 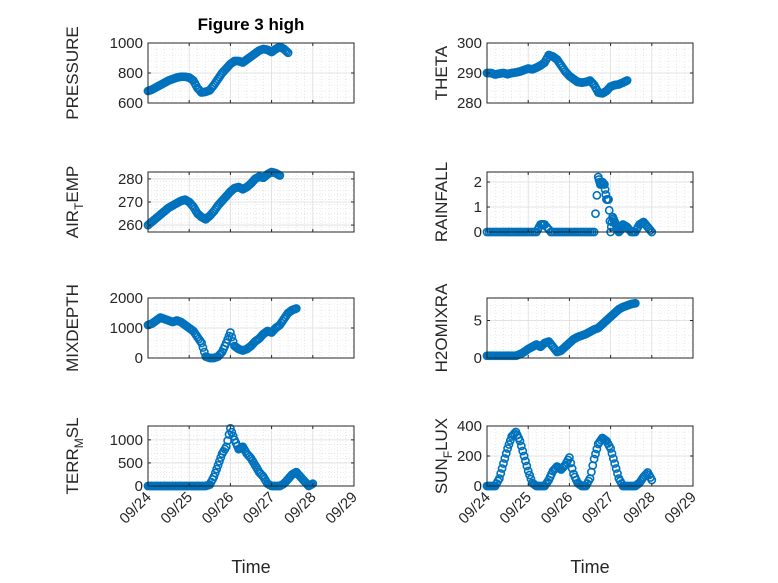 I want to click on y-axis-label: RAINFALL, so click(x=441, y=202).